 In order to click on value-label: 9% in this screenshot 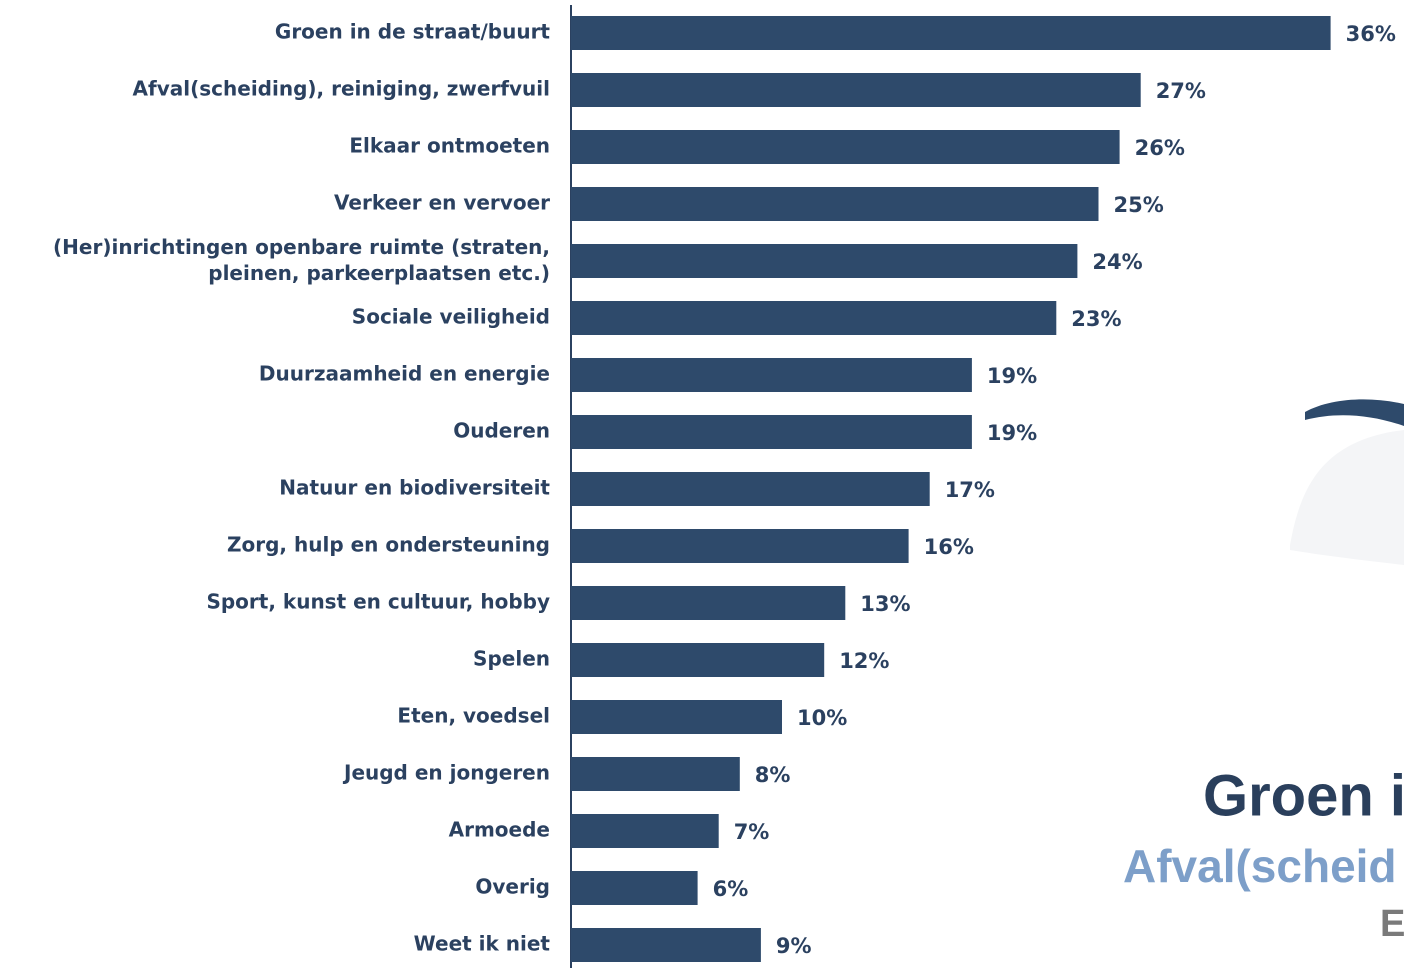, I will do `click(794, 946)`.